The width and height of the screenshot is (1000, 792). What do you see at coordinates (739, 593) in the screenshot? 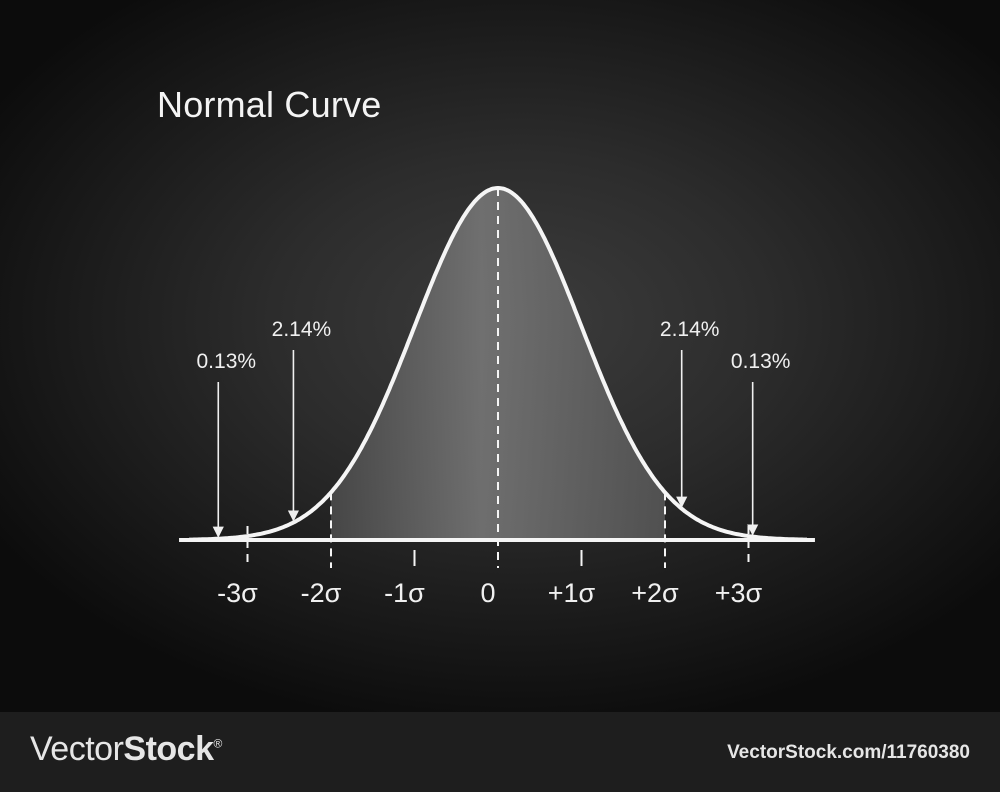
I see `tick-label: +3σ` at bounding box center [739, 593].